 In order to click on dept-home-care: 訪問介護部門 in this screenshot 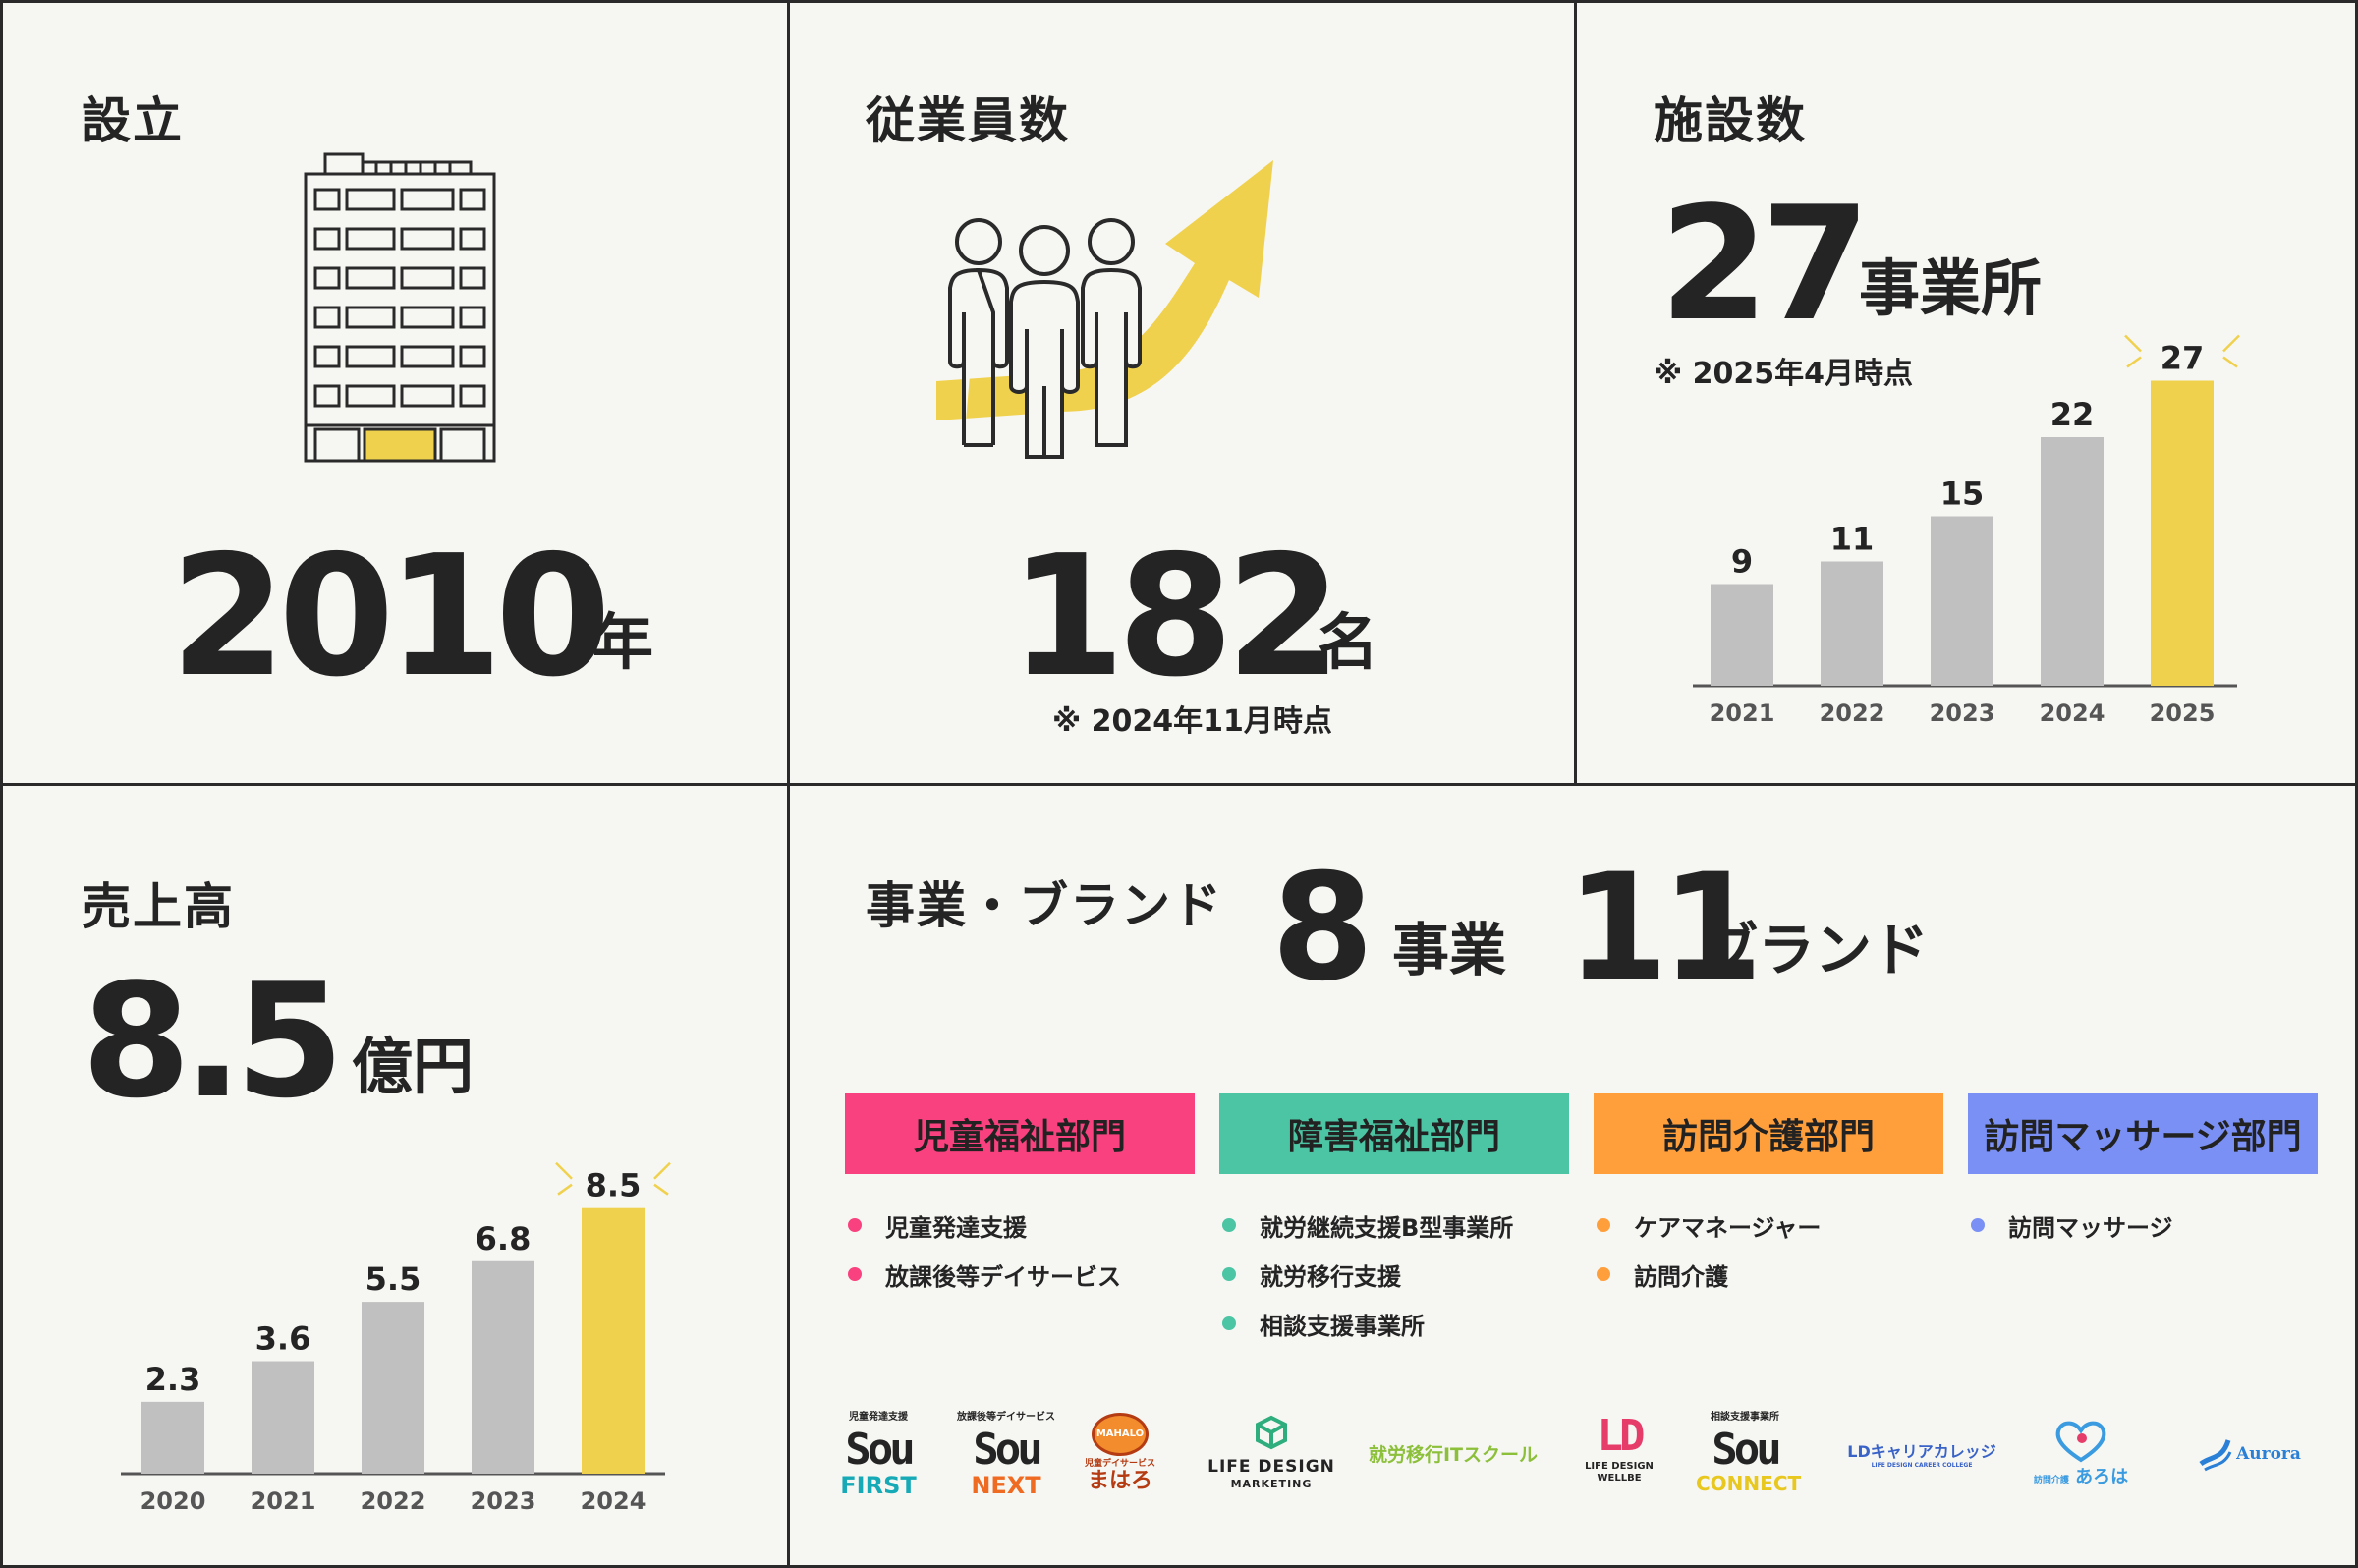, I will do `click(1768, 1133)`.